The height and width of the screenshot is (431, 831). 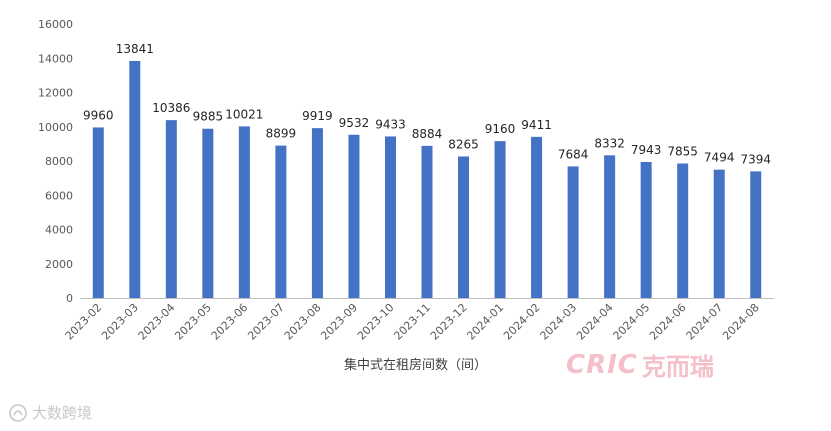 What do you see at coordinates (390, 124) in the screenshot?
I see `data-label: 9433` at bounding box center [390, 124].